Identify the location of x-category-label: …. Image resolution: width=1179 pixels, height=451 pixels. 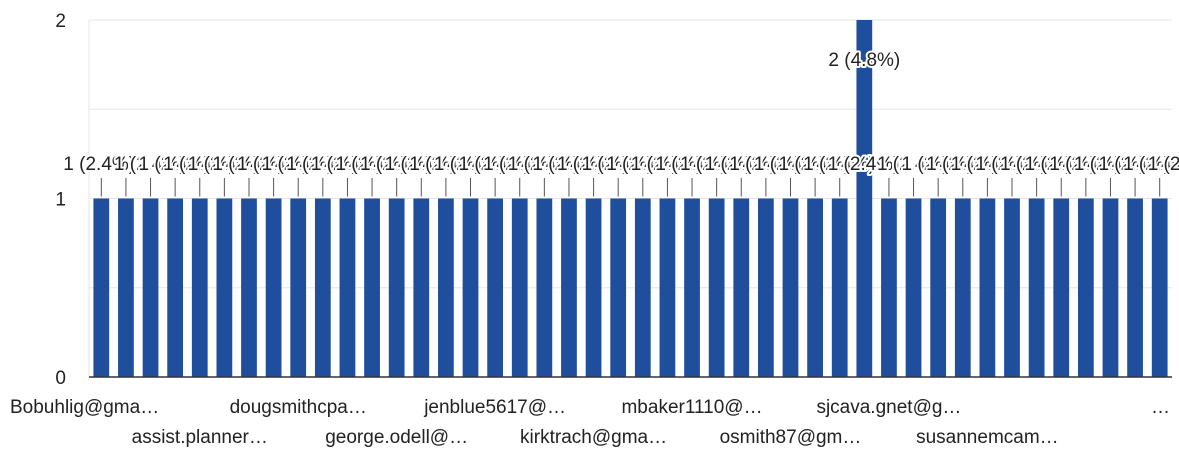
(1160, 407).